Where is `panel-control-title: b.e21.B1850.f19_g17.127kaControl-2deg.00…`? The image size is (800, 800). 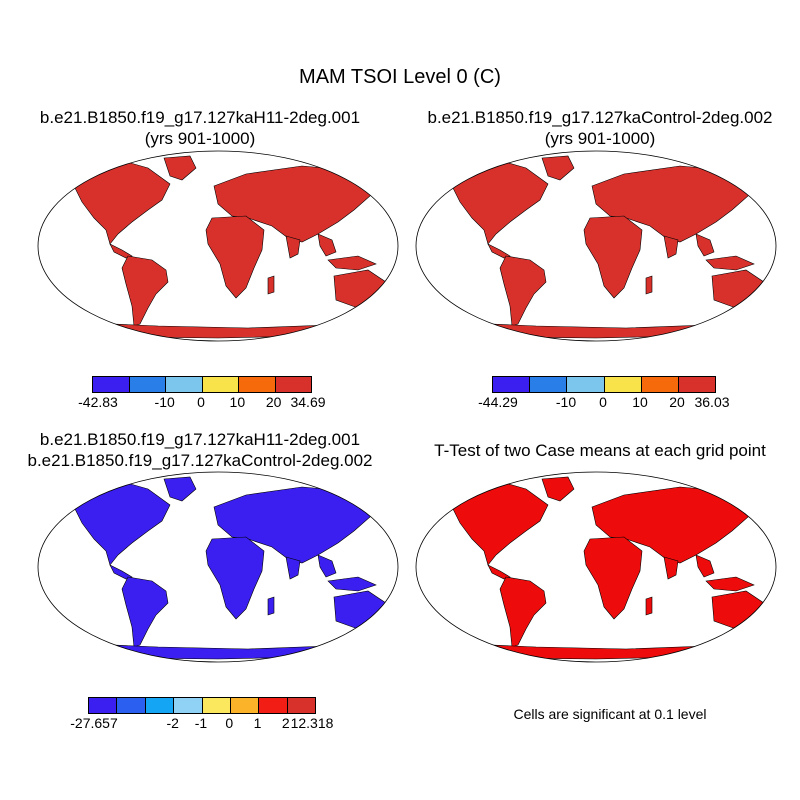 panel-control-title: b.e21.B1850.f19_g17.127kaControl-2deg.00… is located at coordinates (600, 117).